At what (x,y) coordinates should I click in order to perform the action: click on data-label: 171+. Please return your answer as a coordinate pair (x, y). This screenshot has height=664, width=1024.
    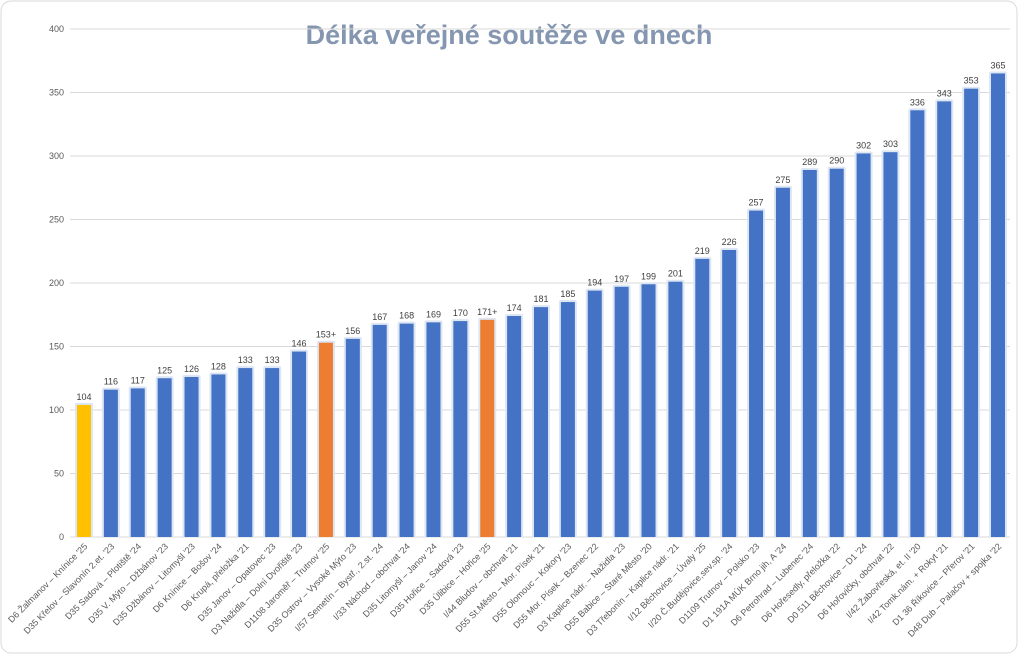
    Looking at the image, I should click on (487, 312).